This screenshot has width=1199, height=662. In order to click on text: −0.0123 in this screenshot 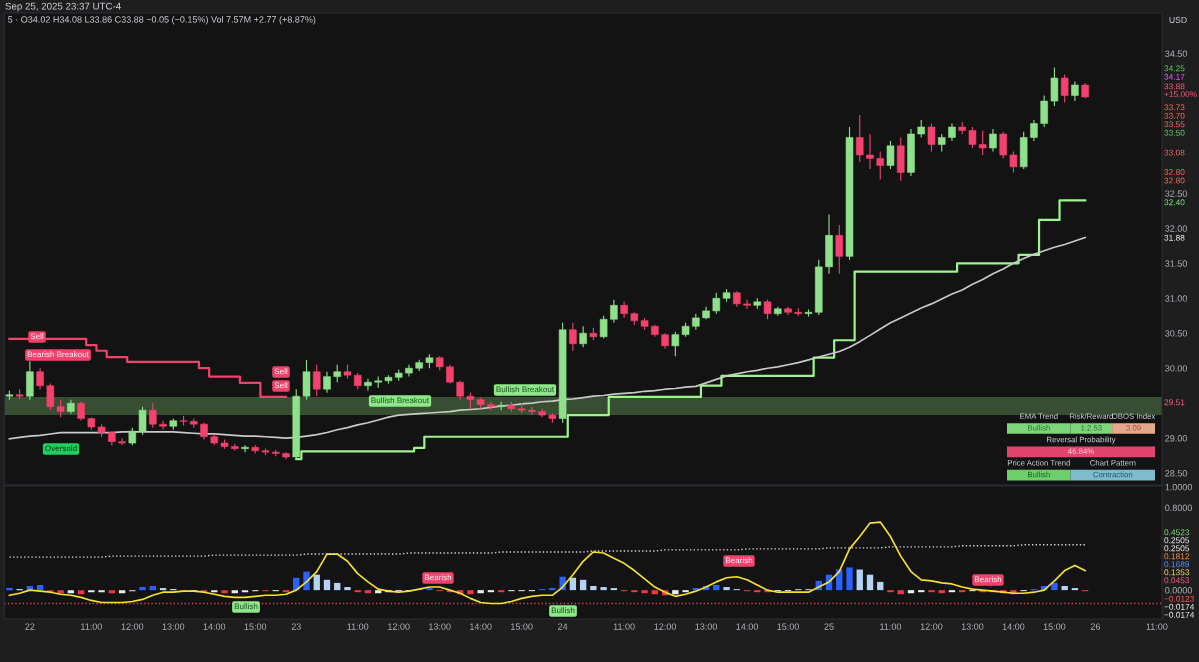, I will do `click(1179, 598)`.